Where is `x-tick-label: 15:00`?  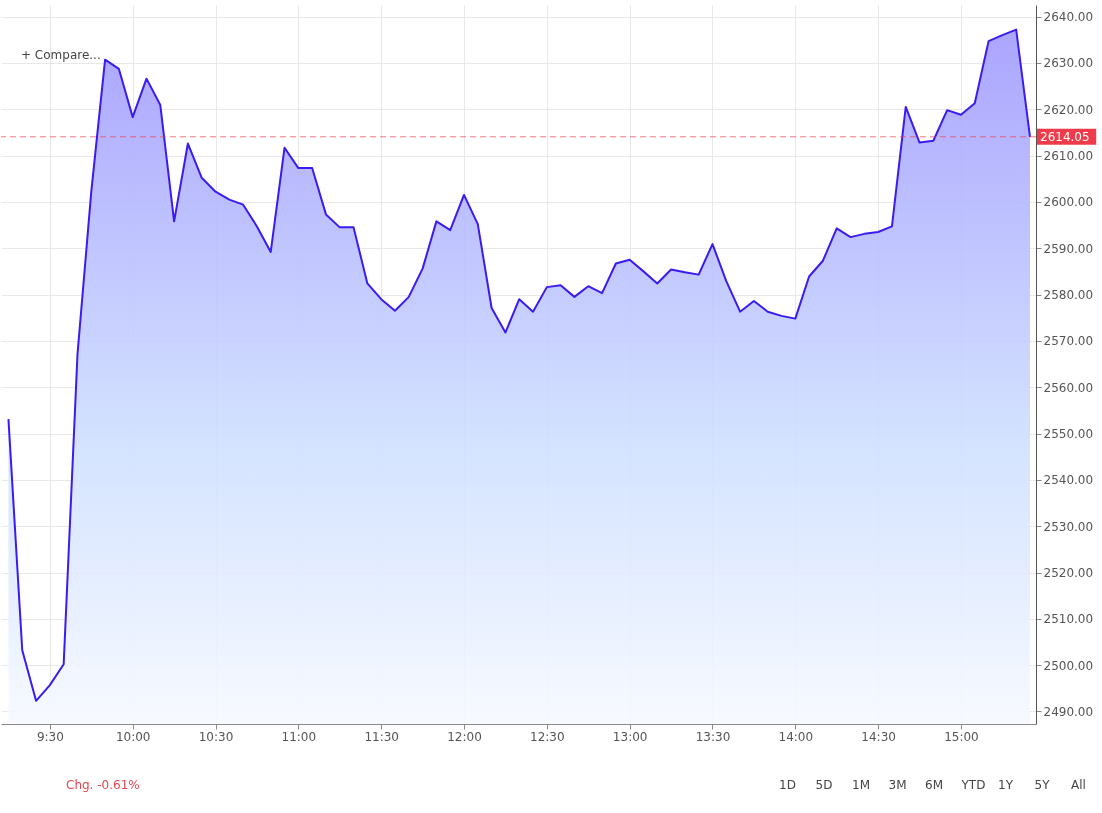 x-tick-label: 15:00 is located at coordinates (961, 736).